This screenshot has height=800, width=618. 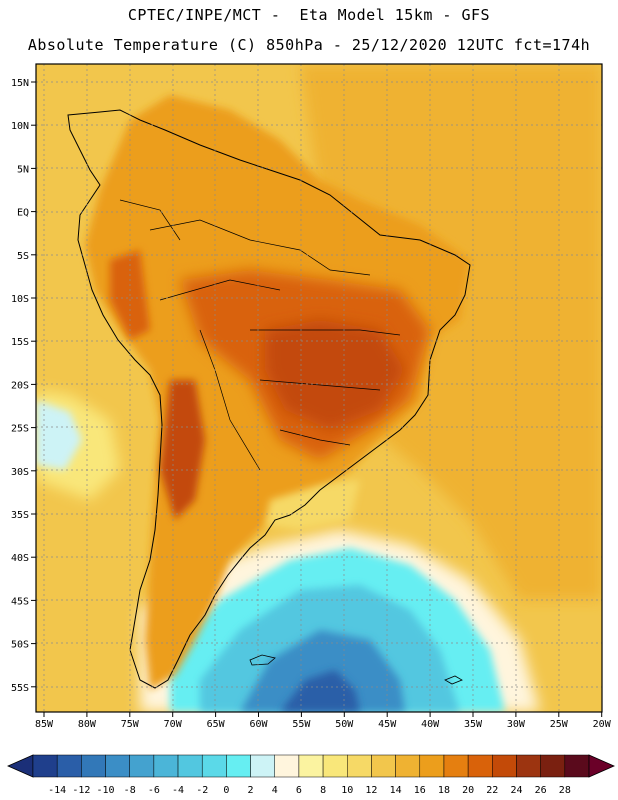 I want to click on lon-label: 30W, so click(x=516, y=724).